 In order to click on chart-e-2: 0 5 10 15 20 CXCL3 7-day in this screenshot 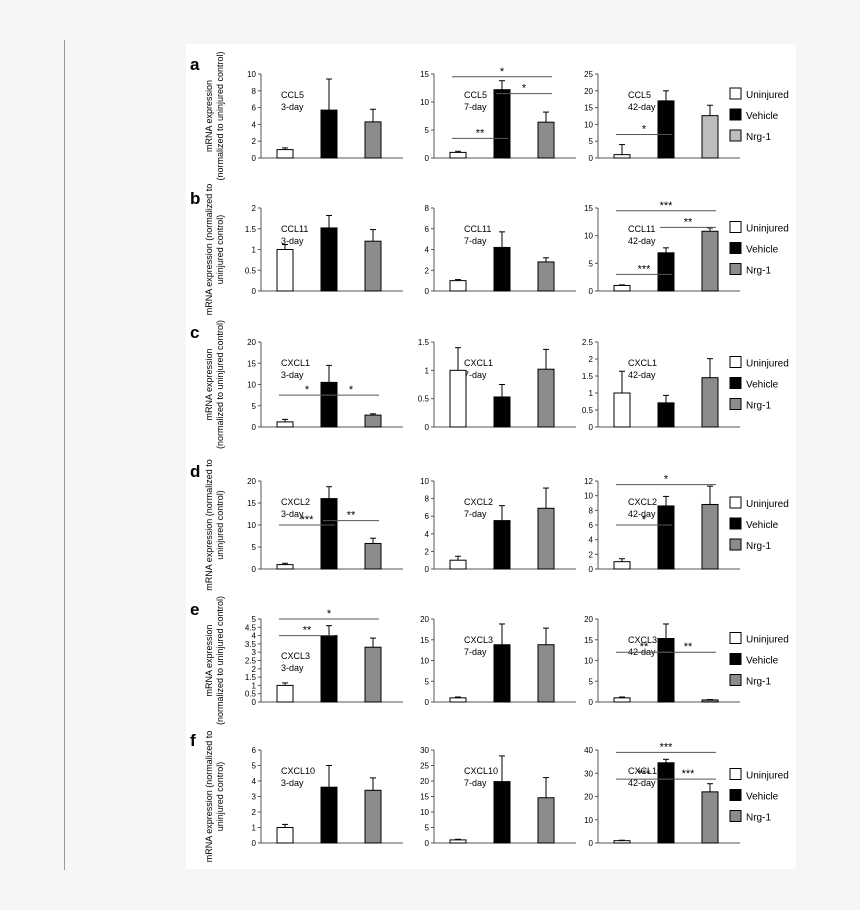, I will do `click(498, 661)`.